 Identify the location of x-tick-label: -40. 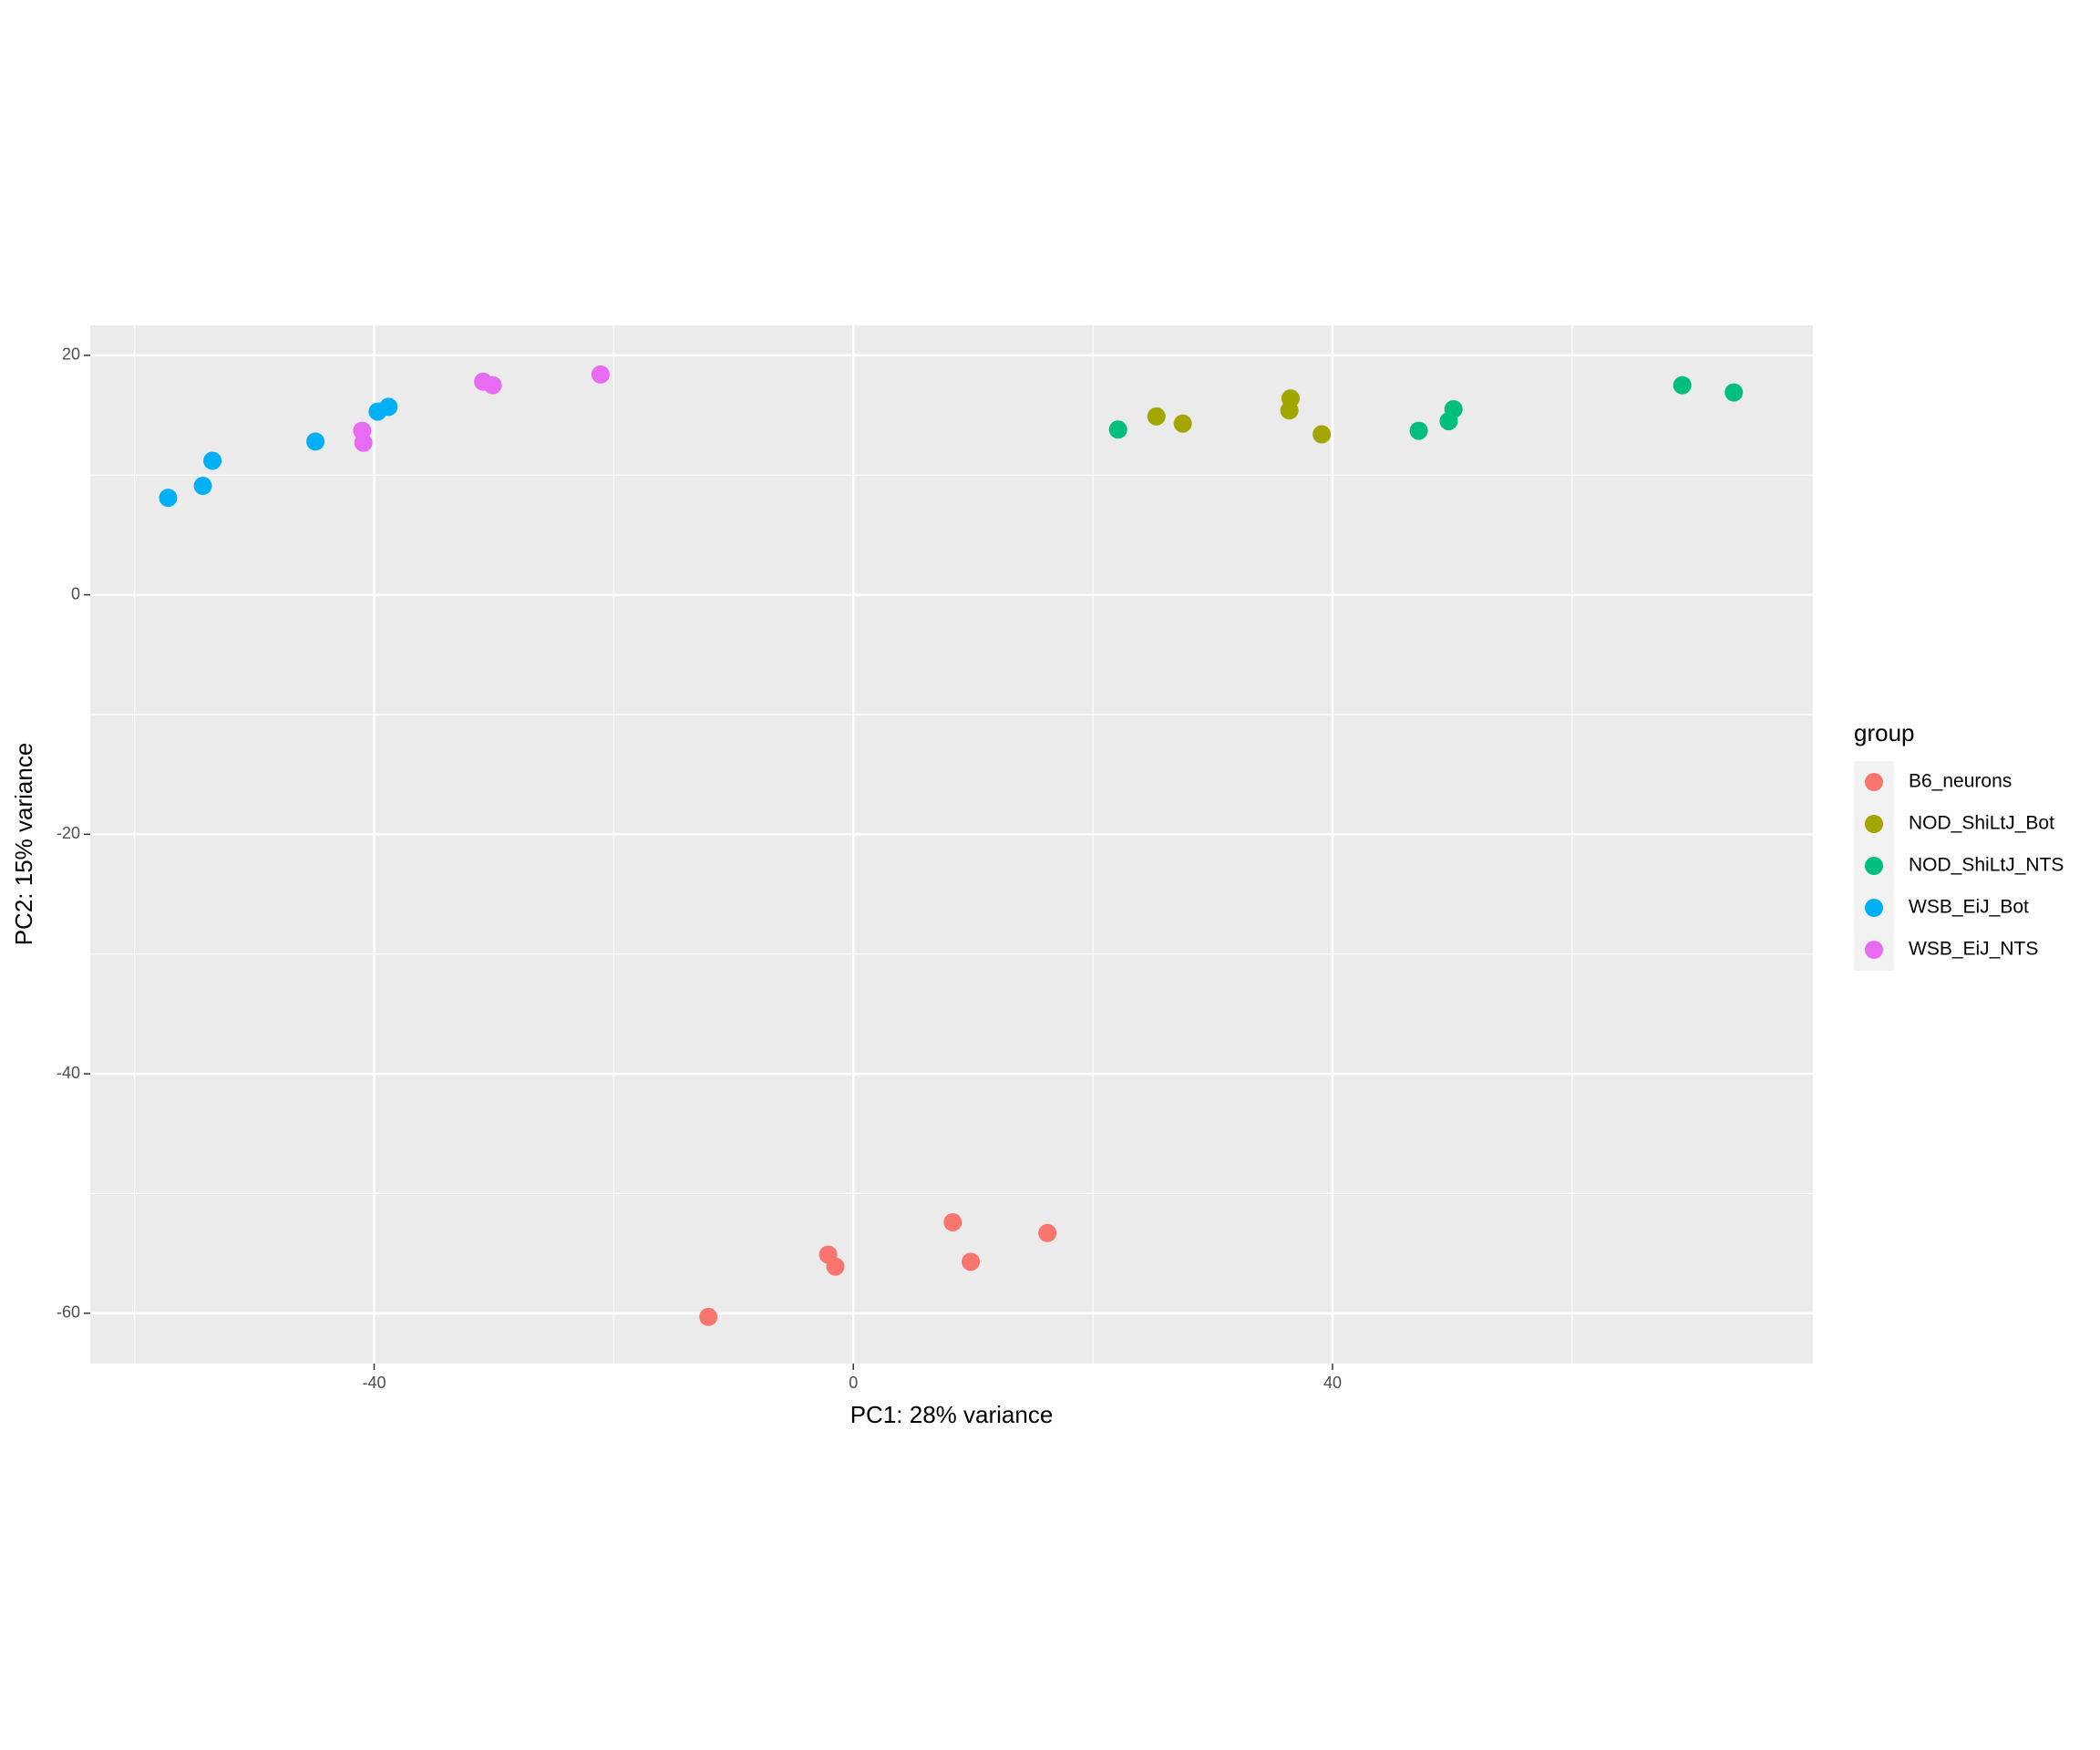
(374, 1383).